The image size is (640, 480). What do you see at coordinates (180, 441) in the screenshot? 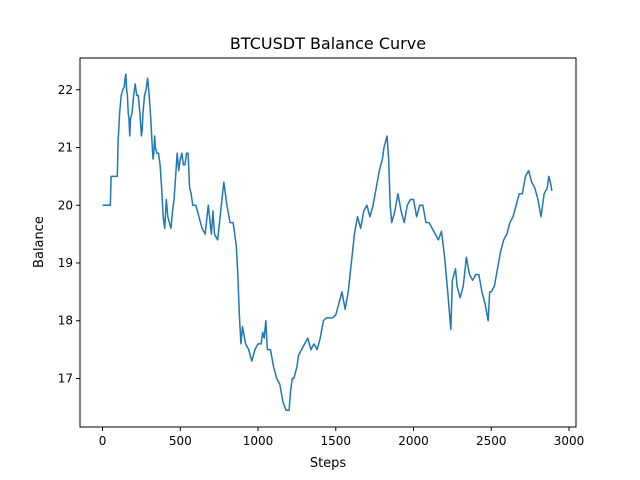
I see `x-tick-label: 500` at bounding box center [180, 441].